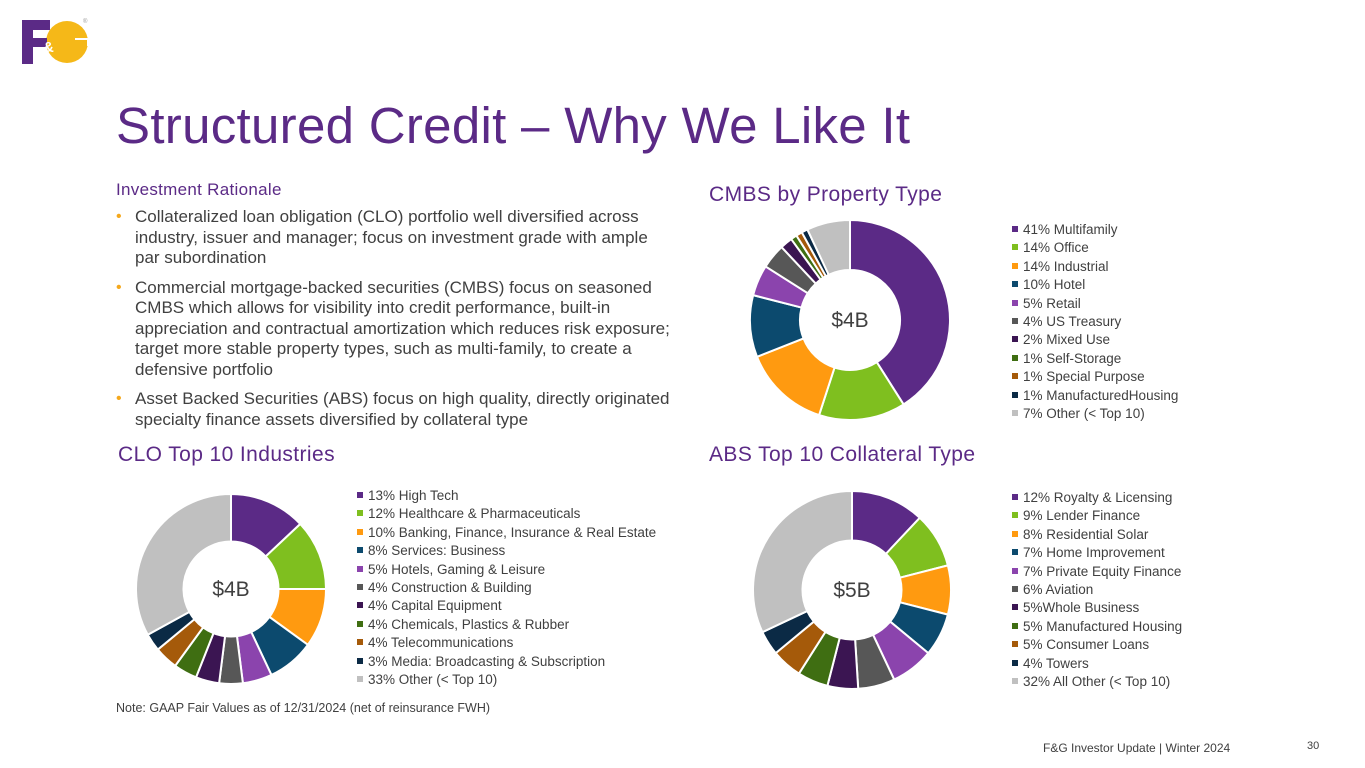 This screenshot has width=1365, height=768. I want to click on legend-label: 14% Industrial, so click(1066, 266).